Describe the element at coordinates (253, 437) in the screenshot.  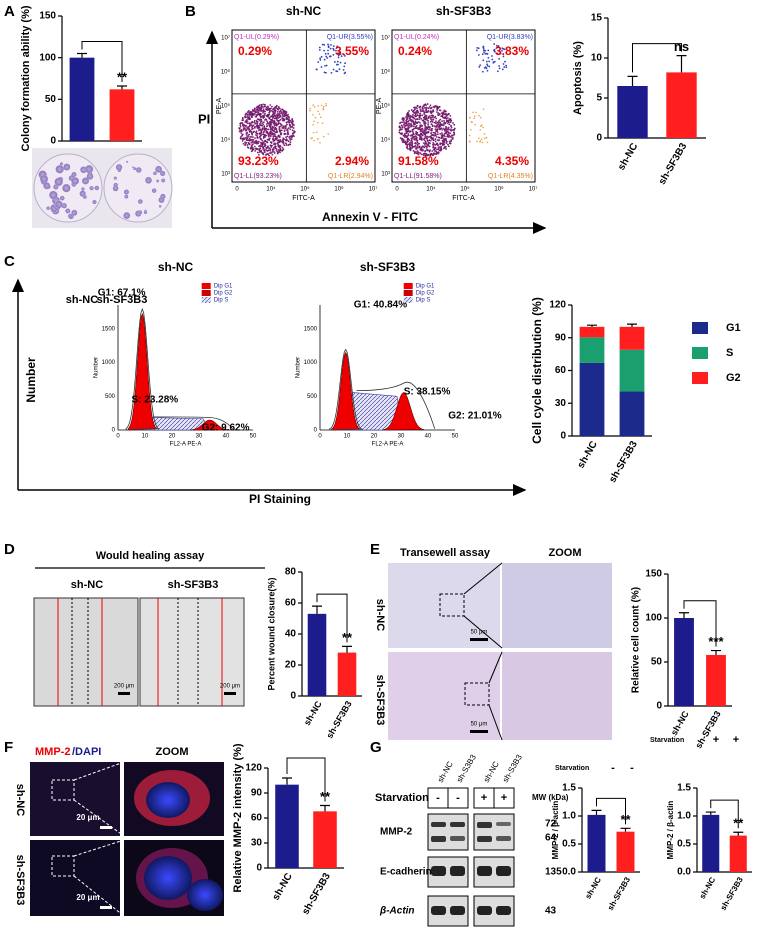
I see `x-tick-label: 50` at that location.